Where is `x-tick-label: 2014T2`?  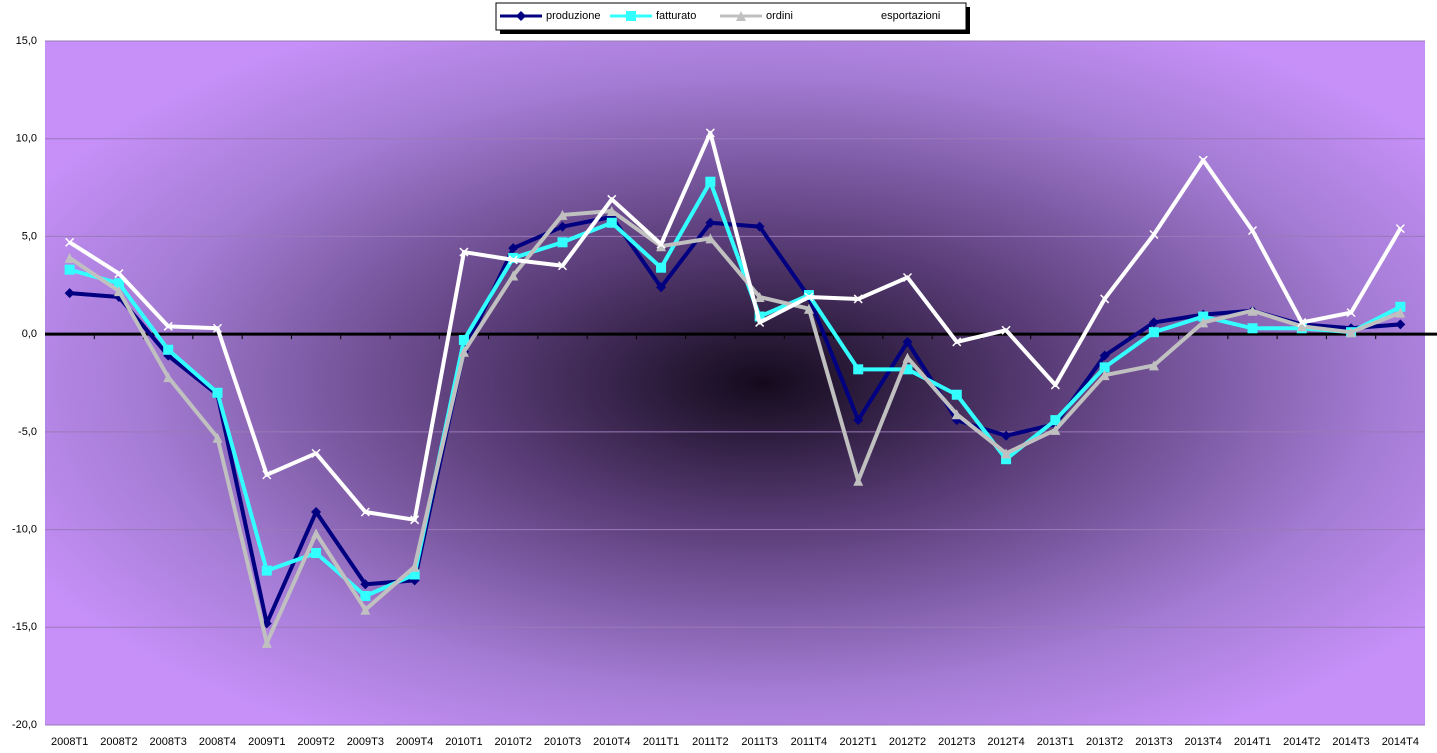 x-tick-label: 2014T2 is located at coordinates (1301, 742).